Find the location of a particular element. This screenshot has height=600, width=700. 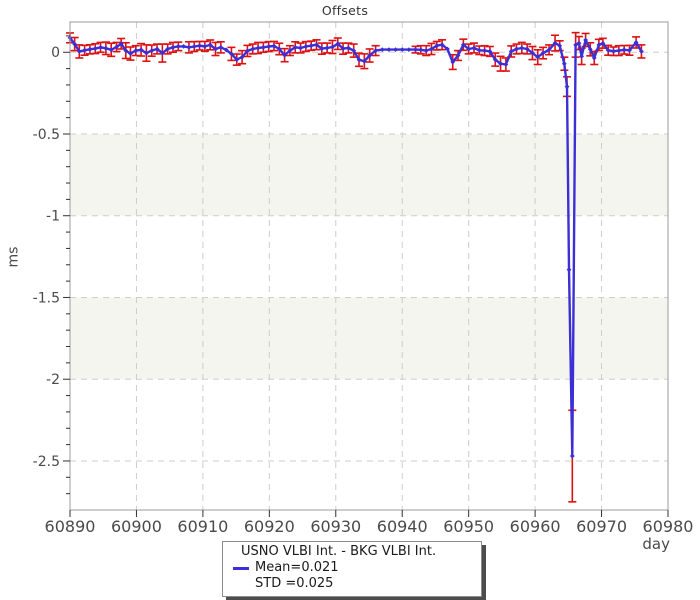

svg-text: 60950 is located at coordinates (468, 526).